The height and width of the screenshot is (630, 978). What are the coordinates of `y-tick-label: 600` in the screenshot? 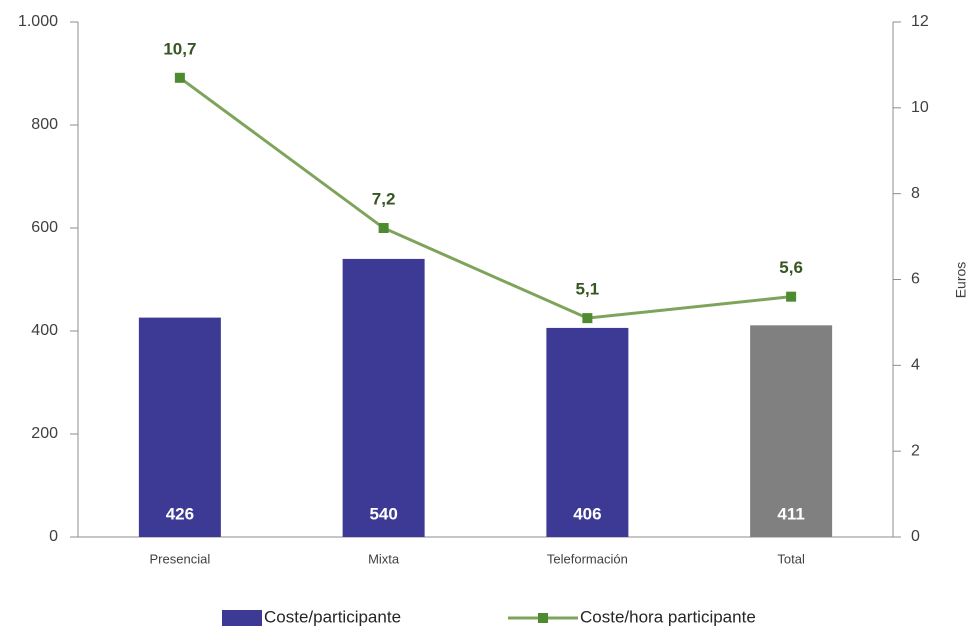 It's located at (44, 227).